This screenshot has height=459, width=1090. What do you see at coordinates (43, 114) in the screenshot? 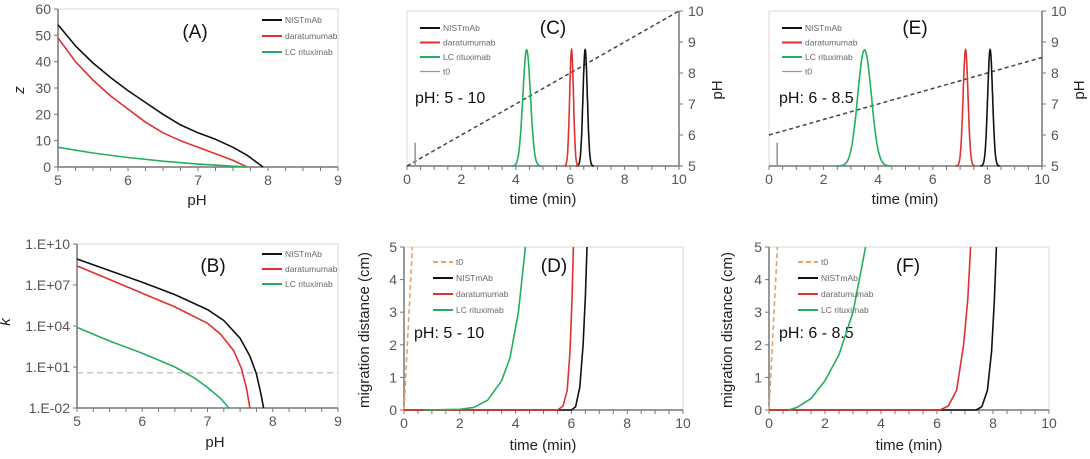
I see `y-tick-label: 20` at bounding box center [43, 114].